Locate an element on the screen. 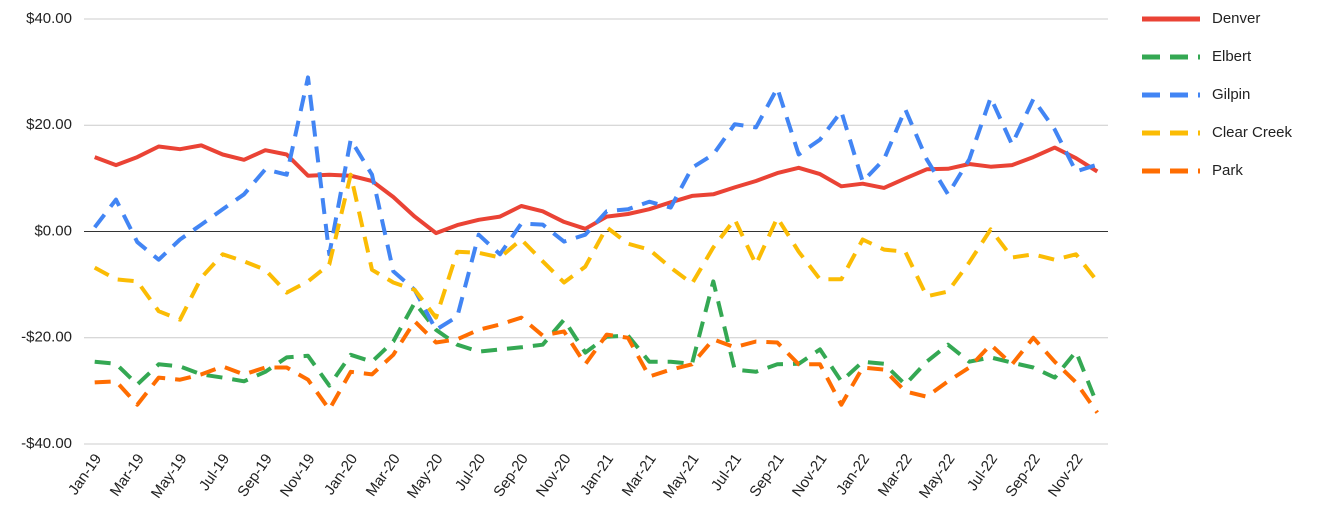  x-tick-label: Nov-20 is located at coordinates (554, 475).